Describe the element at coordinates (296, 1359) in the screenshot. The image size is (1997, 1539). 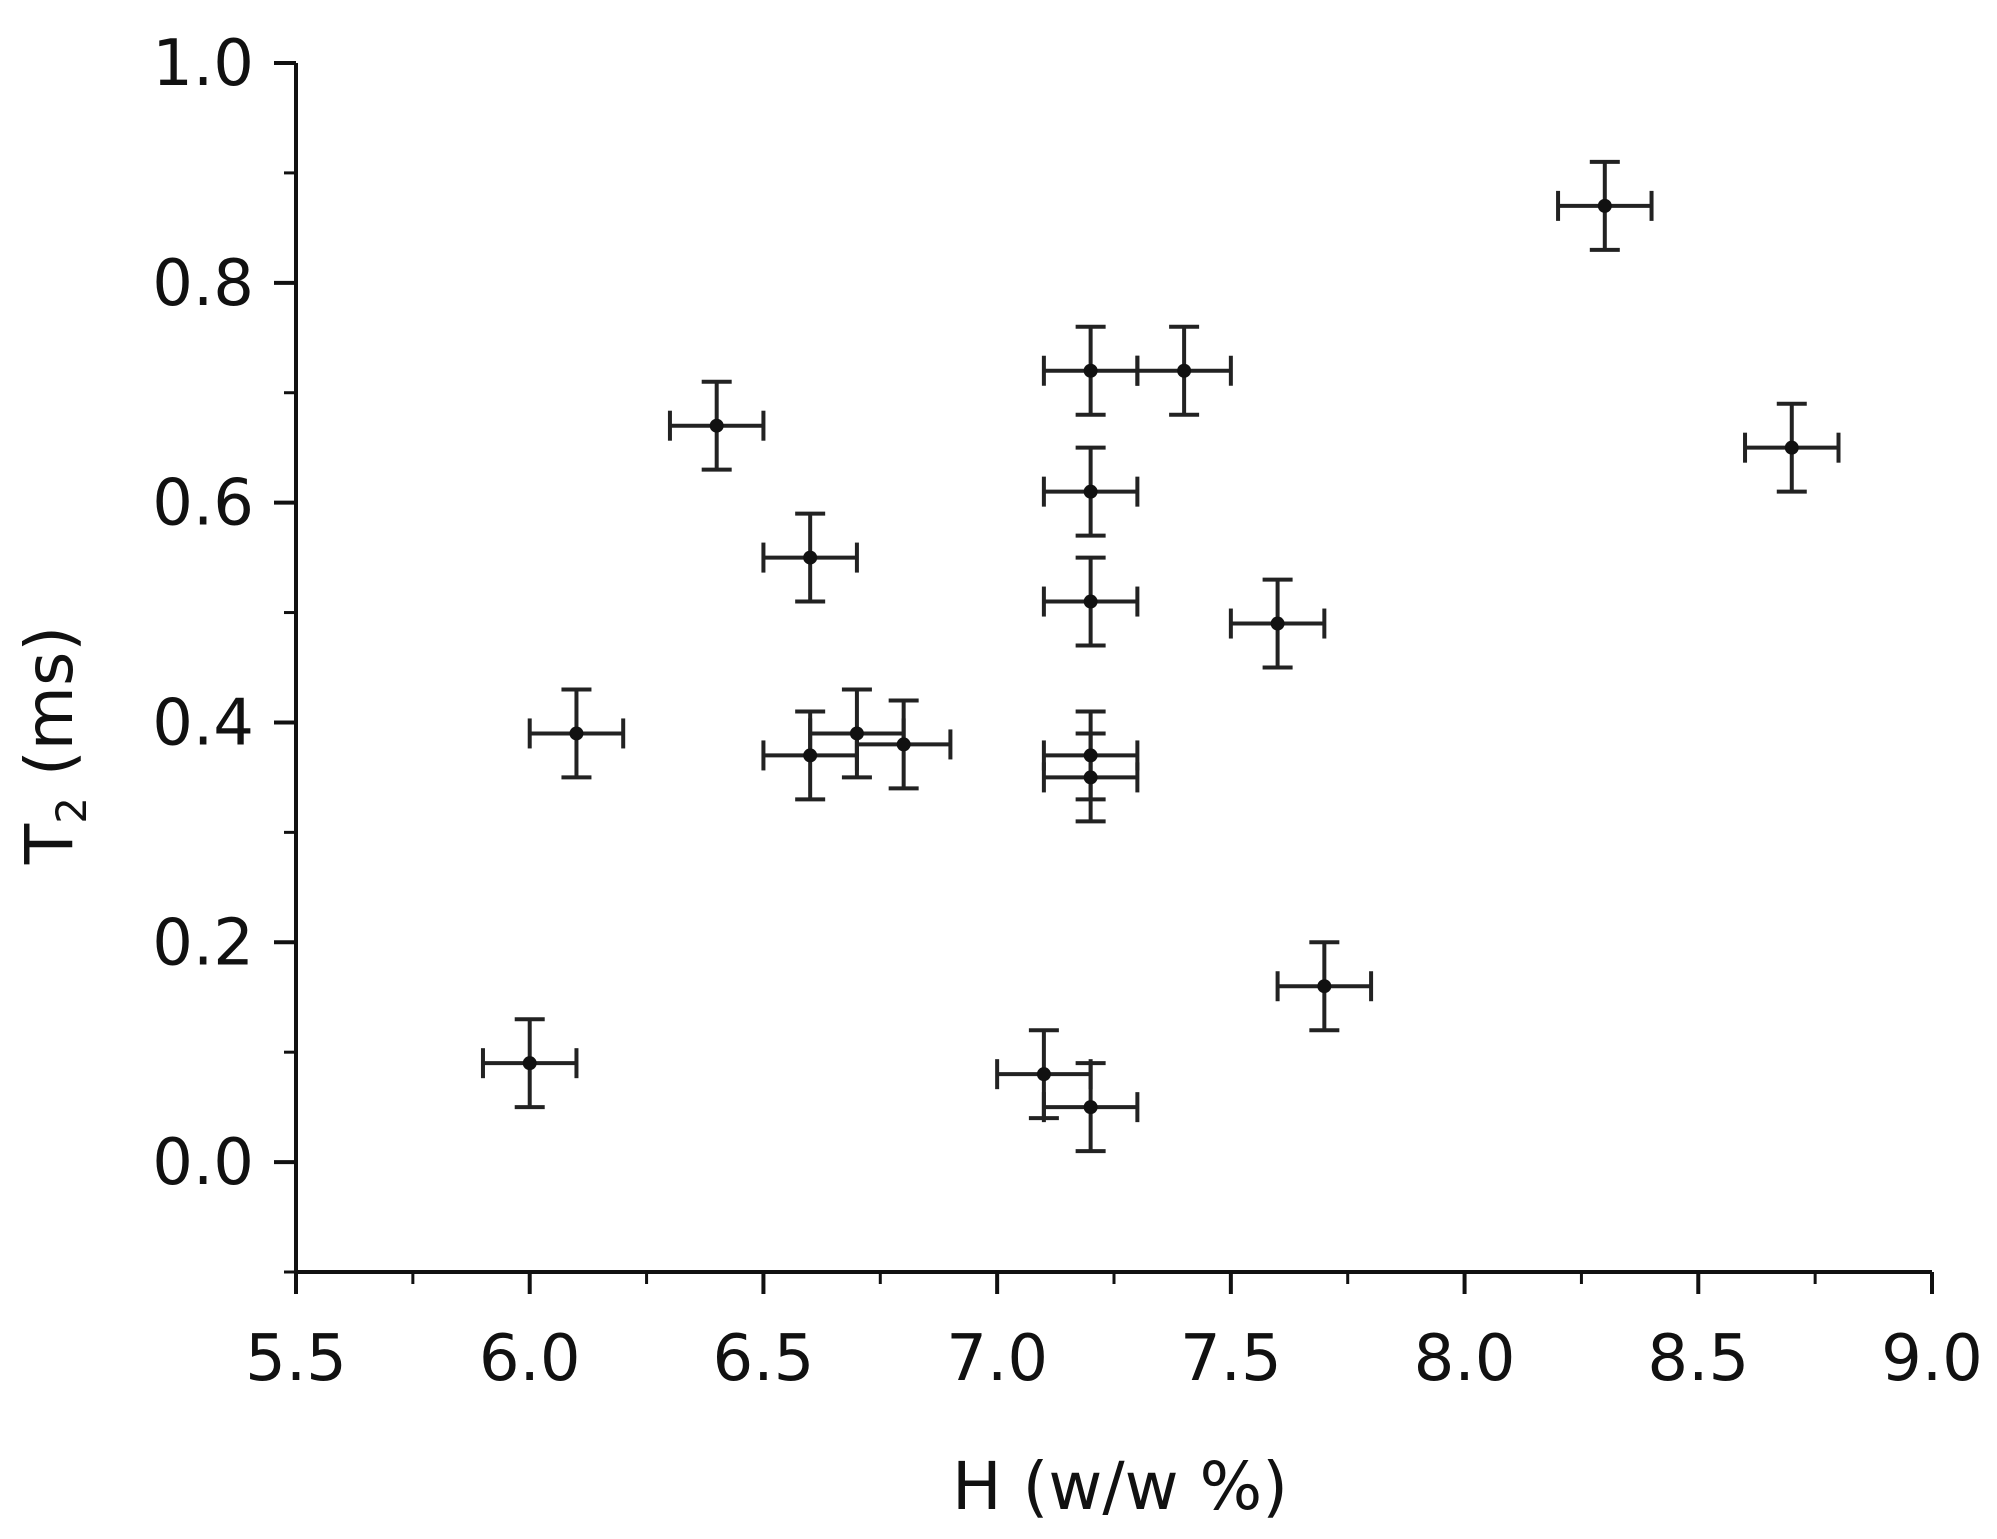
I see `x-tick-label: 5.5` at that location.